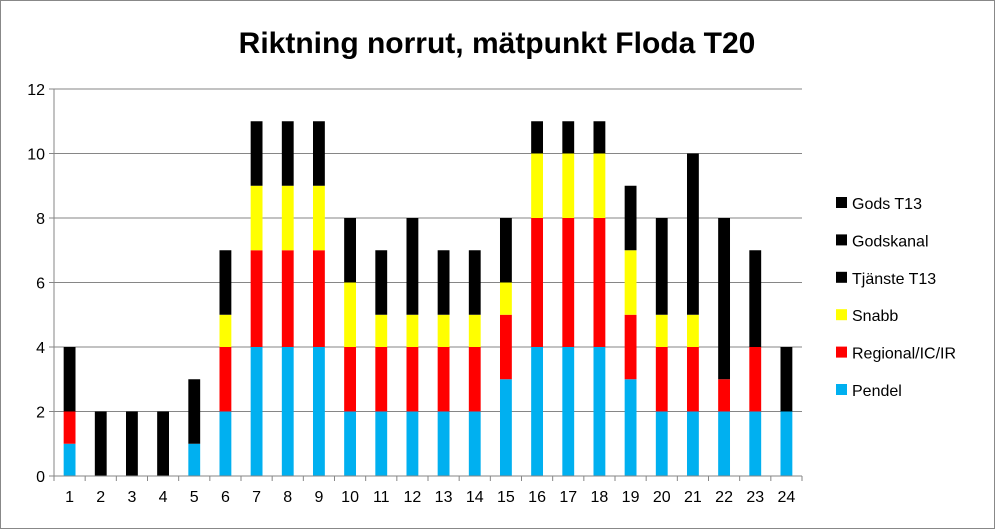 Image resolution: width=995 pixels, height=529 pixels. What do you see at coordinates (724, 497) in the screenshot?
I see `x-tick-label: 22` at bounding box center [724, 497].